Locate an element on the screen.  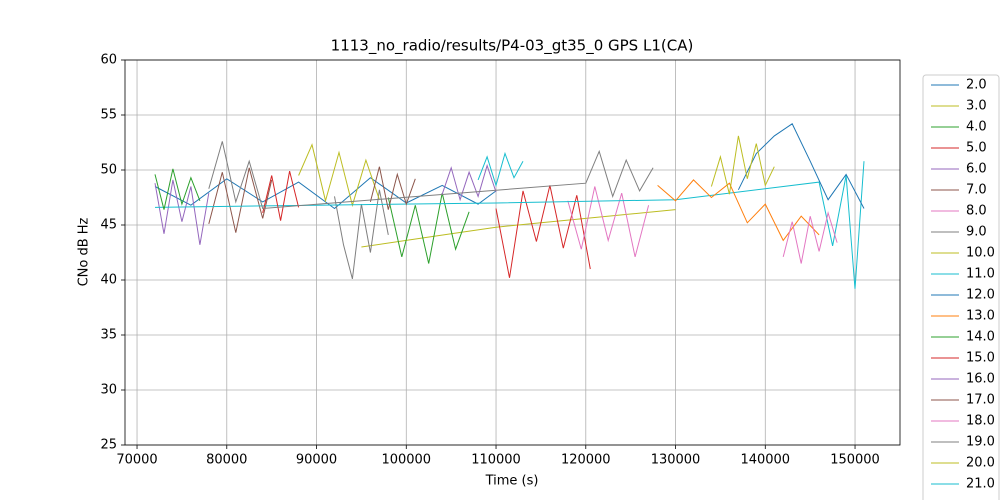
legend-label: 5.0 is located at coordinates (976, 148).